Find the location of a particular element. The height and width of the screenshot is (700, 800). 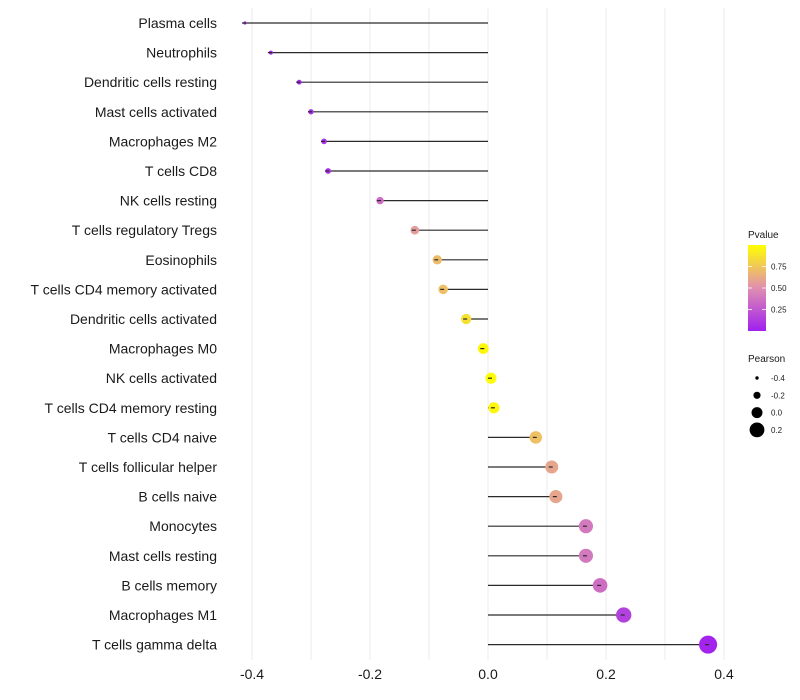

y-axis-label: NK cells activated is located at coordinates (161, 378).